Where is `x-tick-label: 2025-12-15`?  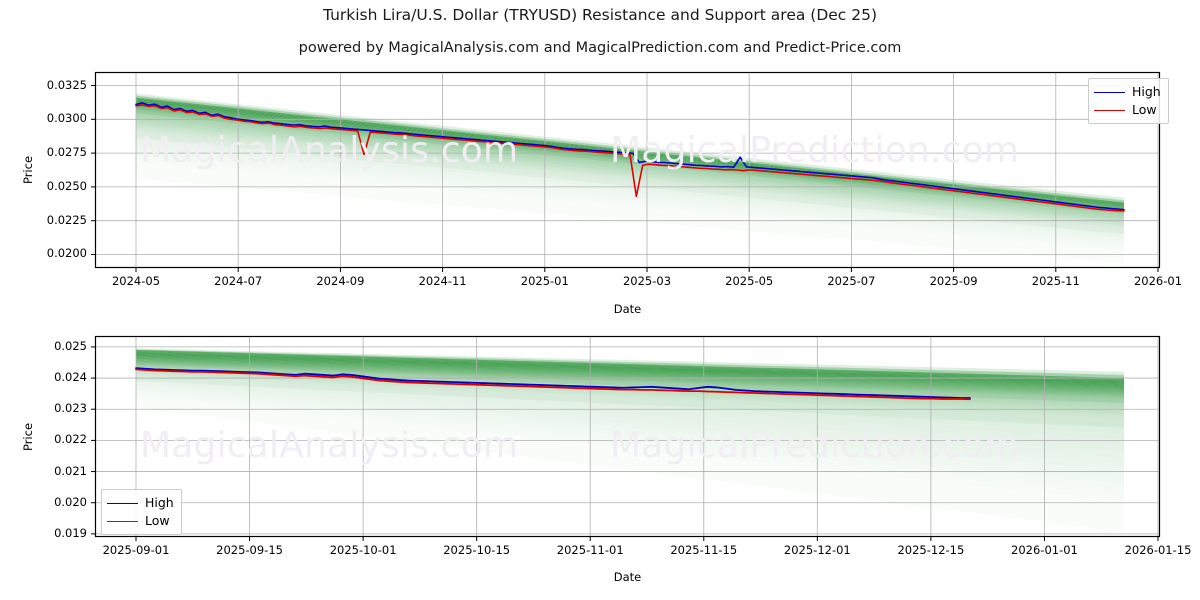 x-tick-label: 2025-12-15 is located at coordinates (931, 550).